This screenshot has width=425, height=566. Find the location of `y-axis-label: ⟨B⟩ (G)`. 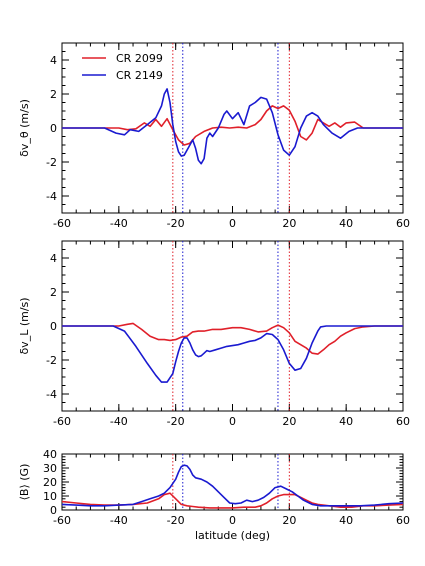

y-axis-label: ⟨B⟩ (G) is located at coordinates (24, 482).